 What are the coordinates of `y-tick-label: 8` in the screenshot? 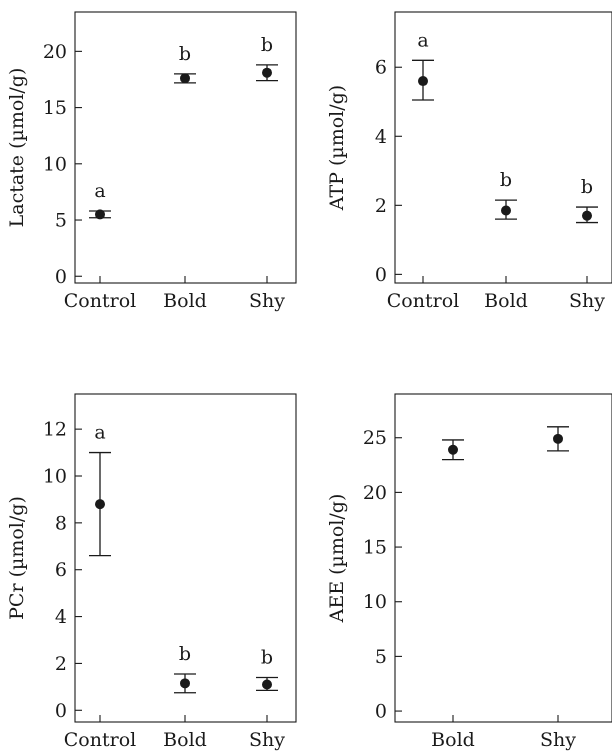 It's located at (61, 523).